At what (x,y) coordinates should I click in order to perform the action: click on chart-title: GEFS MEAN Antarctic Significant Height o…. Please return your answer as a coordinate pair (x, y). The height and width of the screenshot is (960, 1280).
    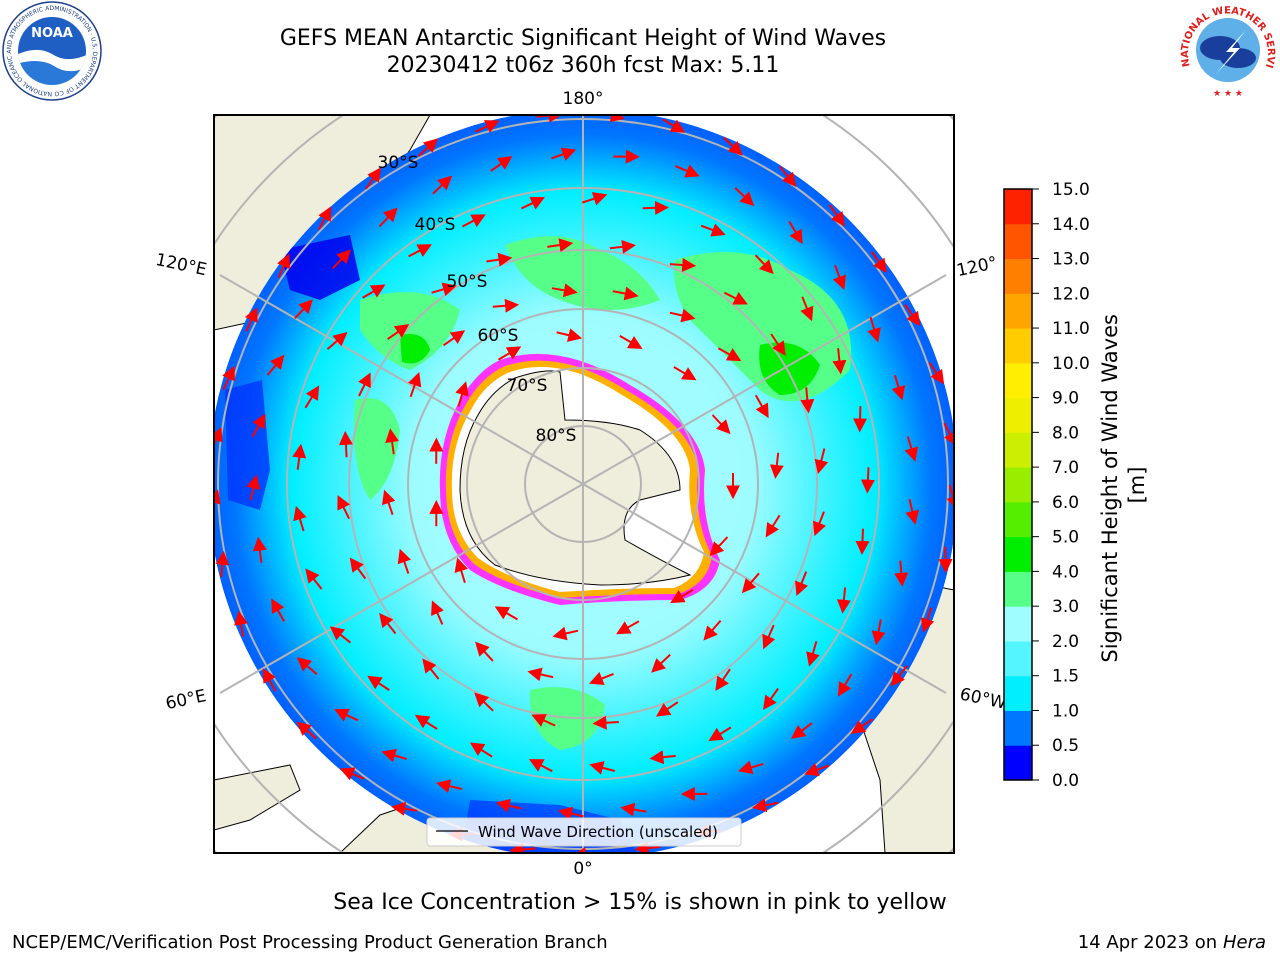
    Looking at the image, I should click on (583, 38).